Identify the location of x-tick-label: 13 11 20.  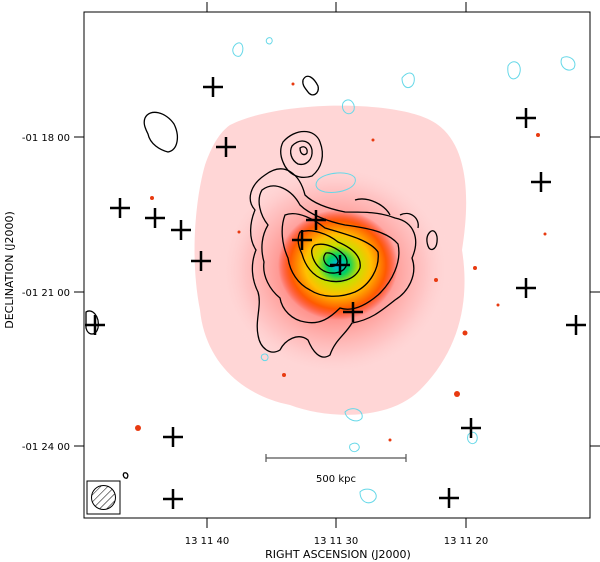
(466, 541).